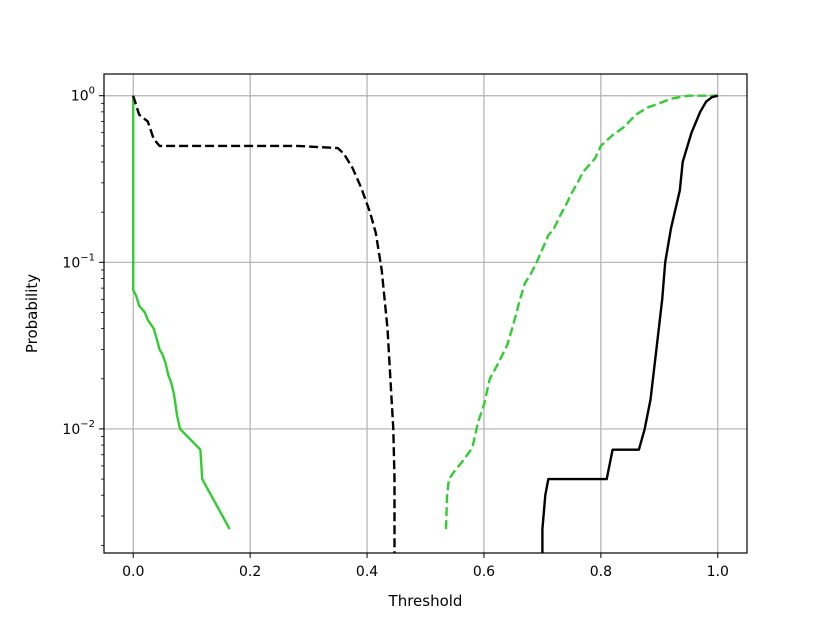 This screenshot has height=623, width=830. Describe the element at coordinates (83, 316) in the screenshot. I see `y-axis-ticks: 10⁰ 10⁻¹ 10⁻²` at that location.